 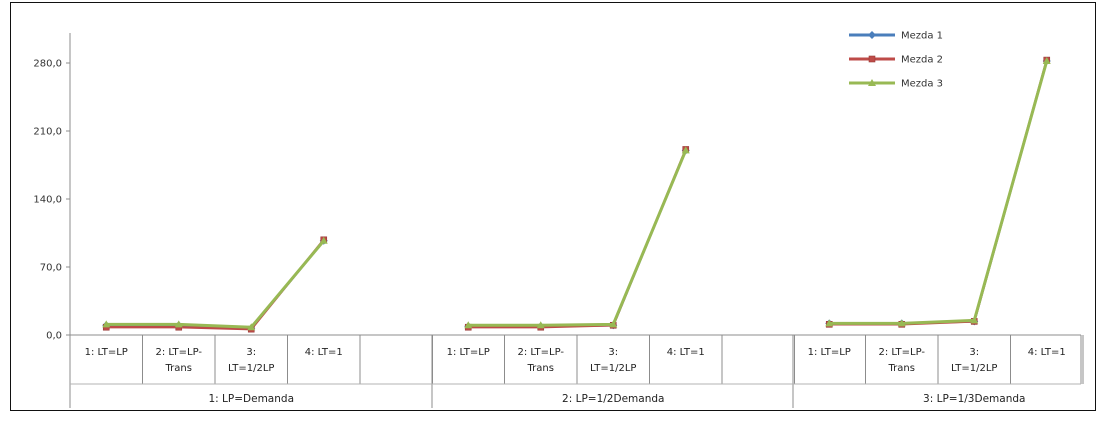 What do you see at coordinates (922, 36) in the screenshot?
I see `legend-label: Mezda 1` at bounding box center [922, 36].